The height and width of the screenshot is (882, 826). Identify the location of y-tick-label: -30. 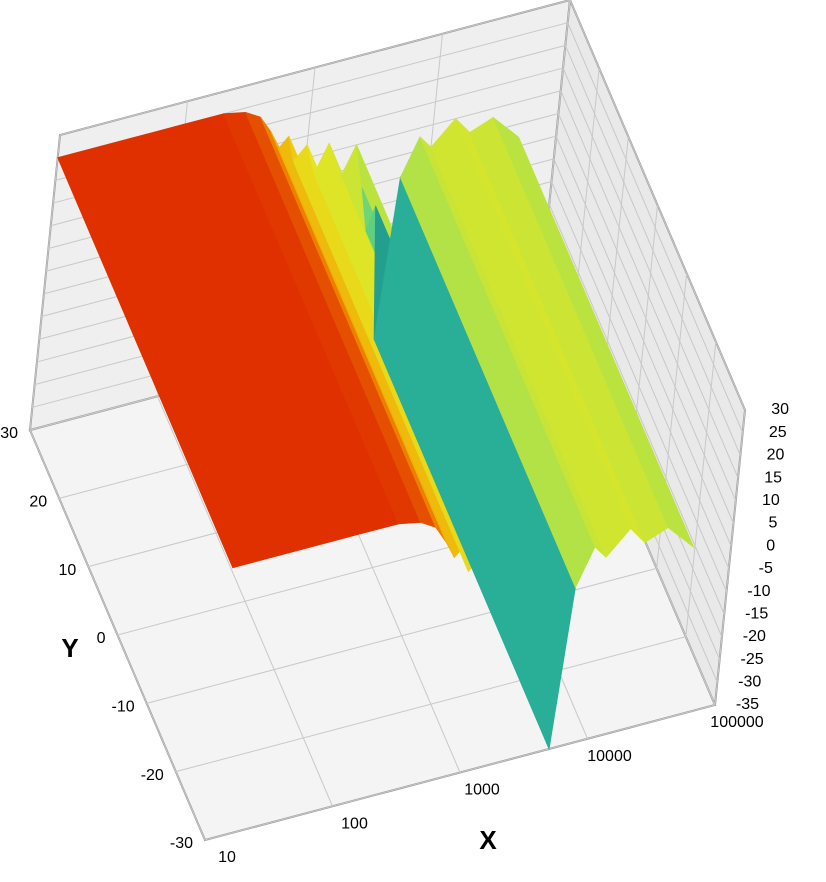
(181, 843).